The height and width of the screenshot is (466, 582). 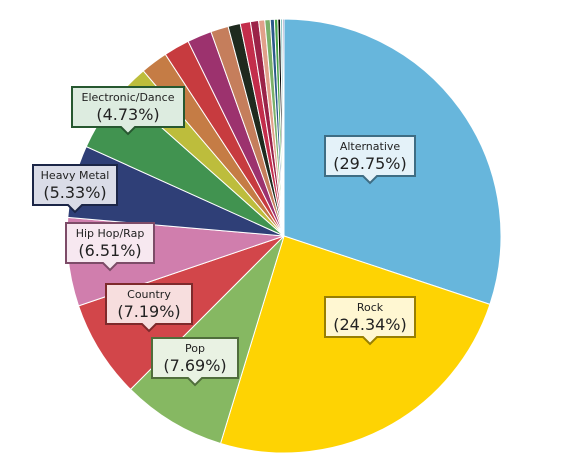 I want to click on callout-rock: Rock(24.34%), so click(x=370, y=321).